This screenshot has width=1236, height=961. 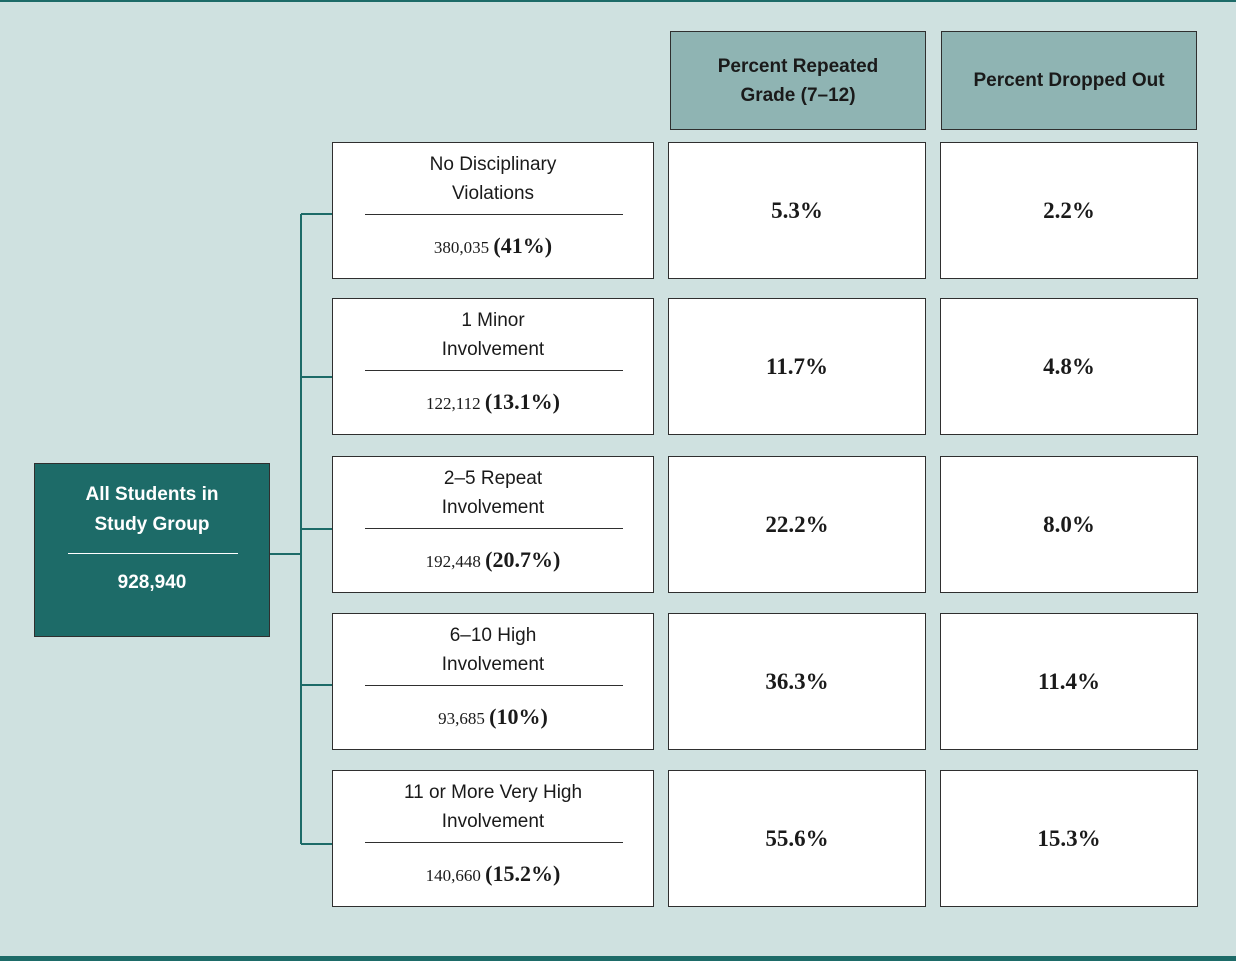 What do you see at coordinates (493, 493) in the screenshot?
I see `group-label-3: 2–5 Repeat Involvement` at bounding box center [493, 493].